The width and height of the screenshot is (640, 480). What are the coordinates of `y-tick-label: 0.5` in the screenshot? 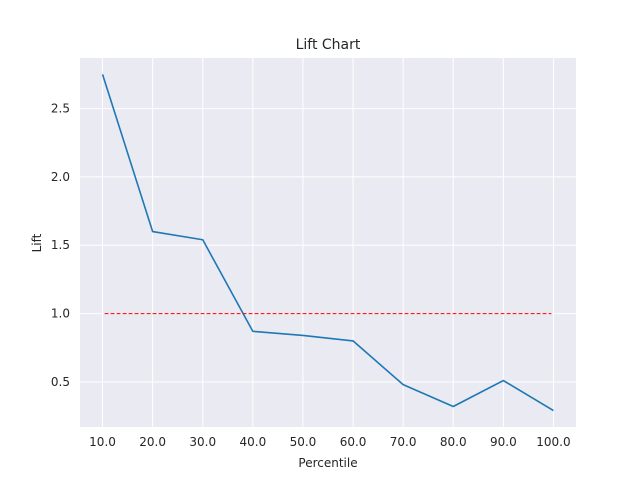 It's located at (60, 382).